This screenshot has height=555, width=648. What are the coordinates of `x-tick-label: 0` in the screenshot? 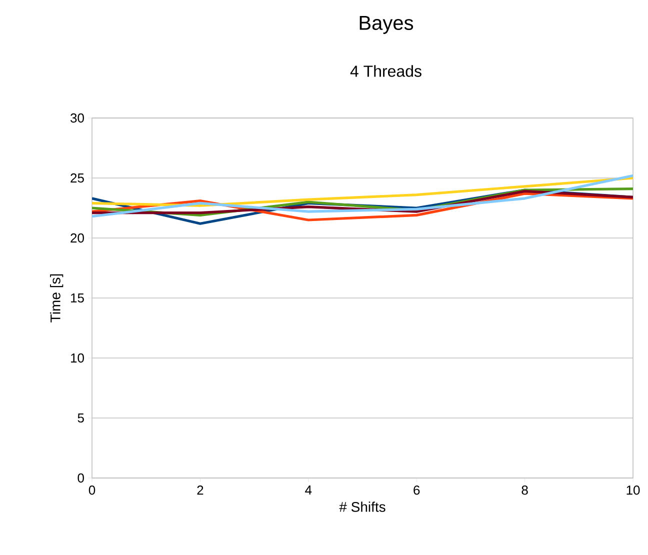 It's located at (92, 490).